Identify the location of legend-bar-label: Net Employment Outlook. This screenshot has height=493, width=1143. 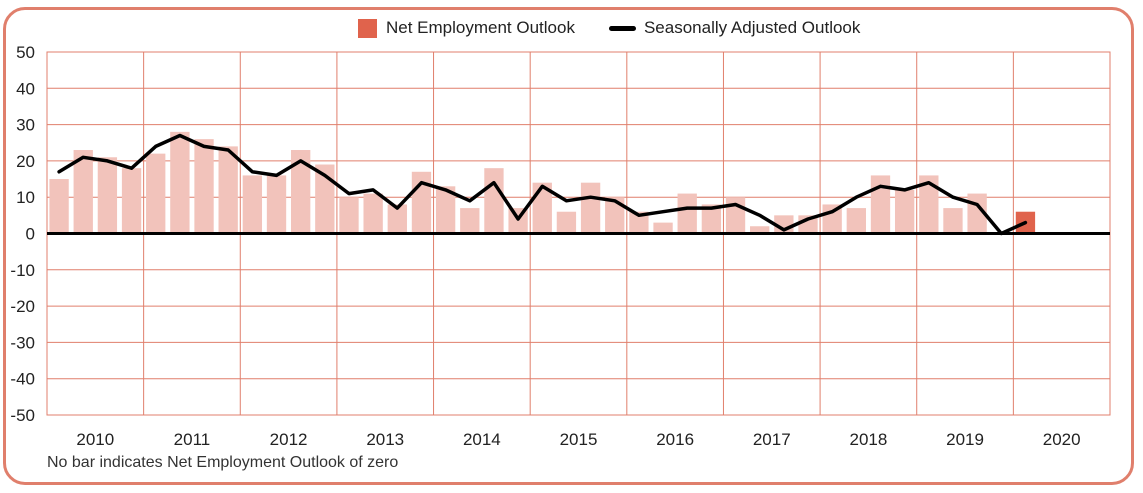
(480, 27).